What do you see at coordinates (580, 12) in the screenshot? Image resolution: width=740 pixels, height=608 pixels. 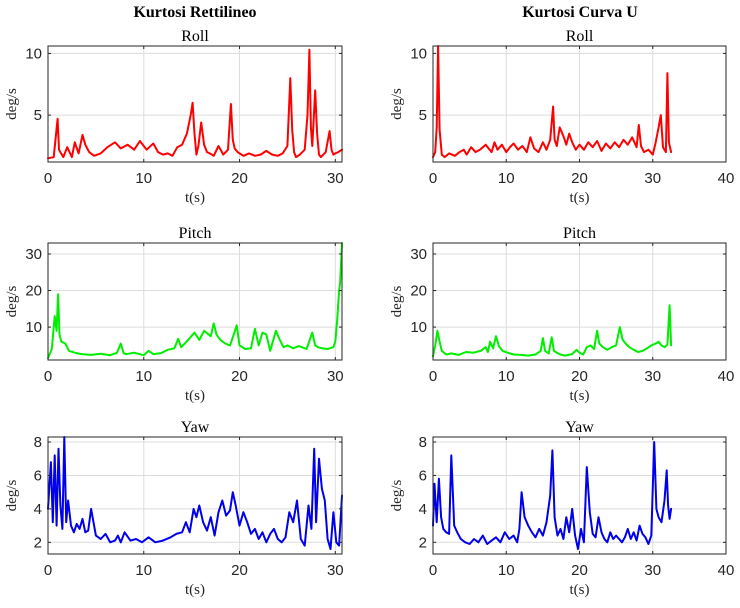 I see `right-column-title: Kurtosi Curva U` at bounding box center [580, 12].